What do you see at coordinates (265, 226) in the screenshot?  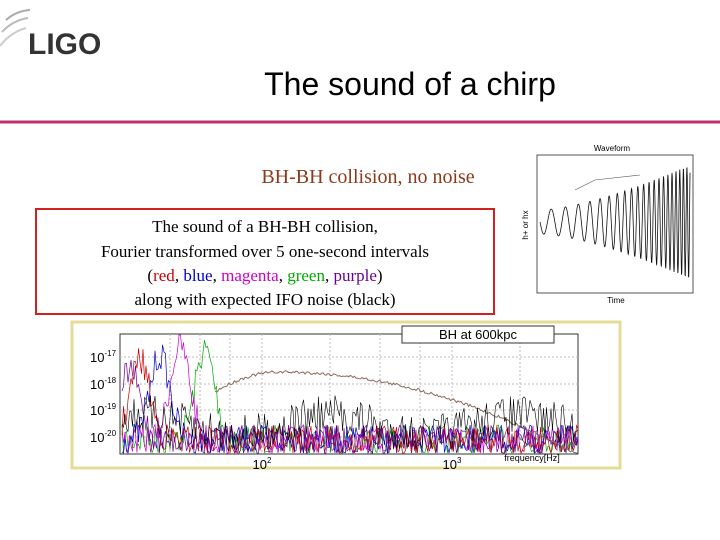 I see `box-line: The sound of a BH-BH collision,` at bounding box center [265, 226].